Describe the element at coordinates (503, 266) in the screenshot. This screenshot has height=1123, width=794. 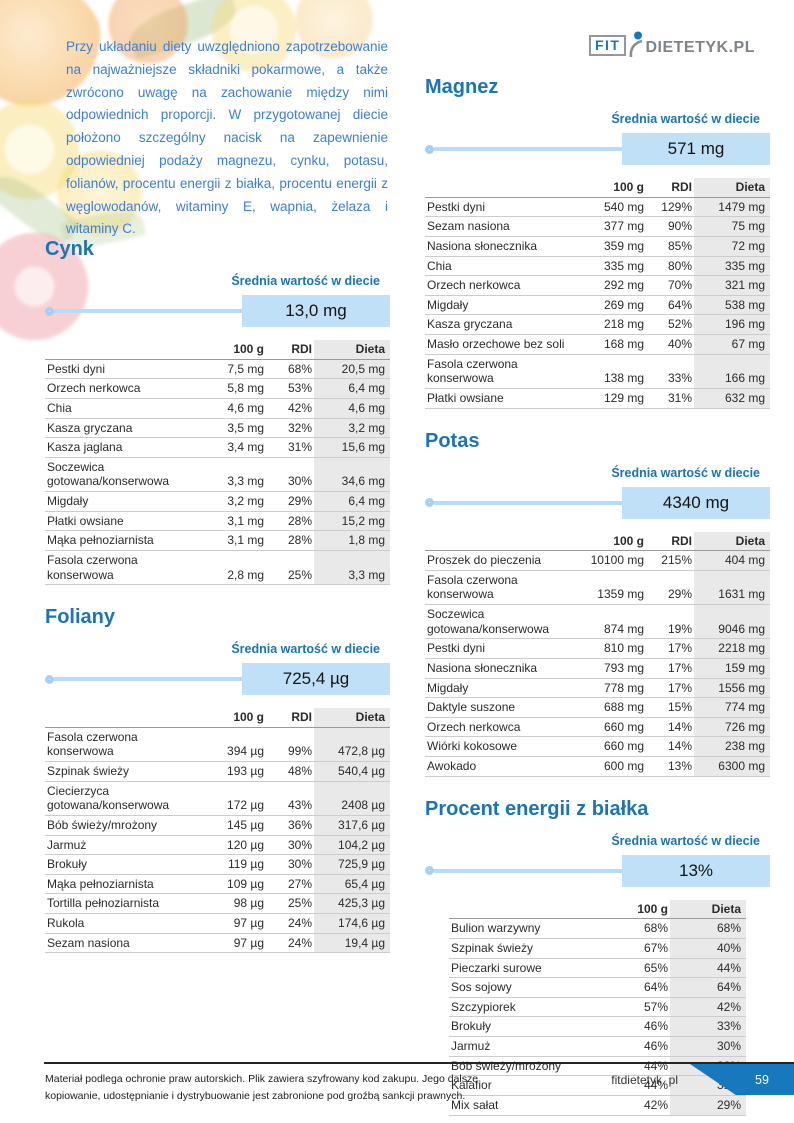
I see `food-name: Chia` at that location.